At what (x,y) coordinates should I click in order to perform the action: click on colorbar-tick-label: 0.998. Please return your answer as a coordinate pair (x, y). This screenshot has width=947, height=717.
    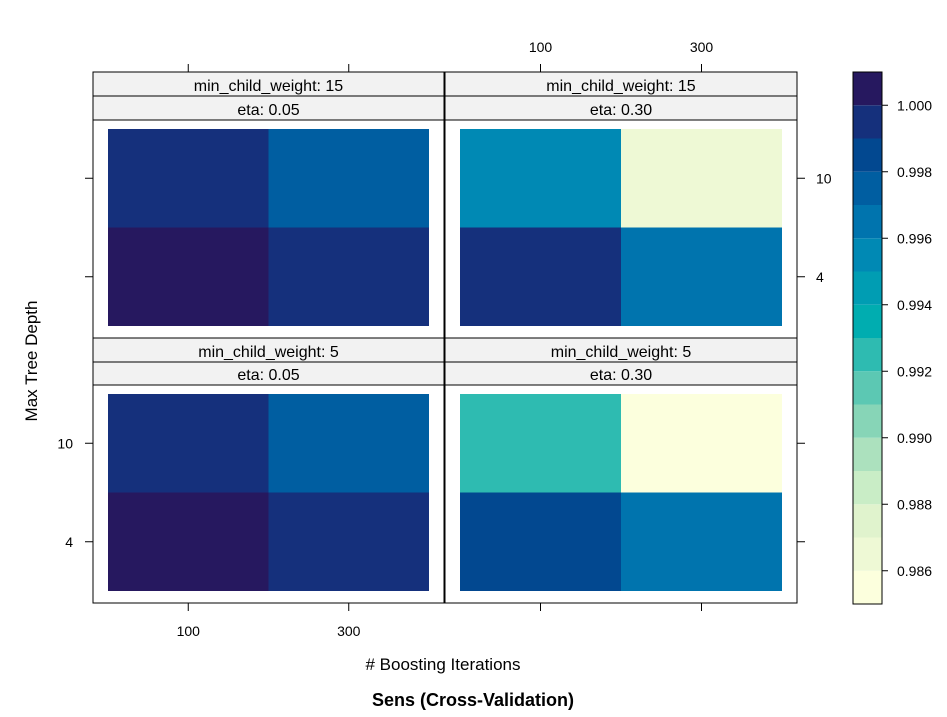
    Looking at the image, I should click on (914, 172).